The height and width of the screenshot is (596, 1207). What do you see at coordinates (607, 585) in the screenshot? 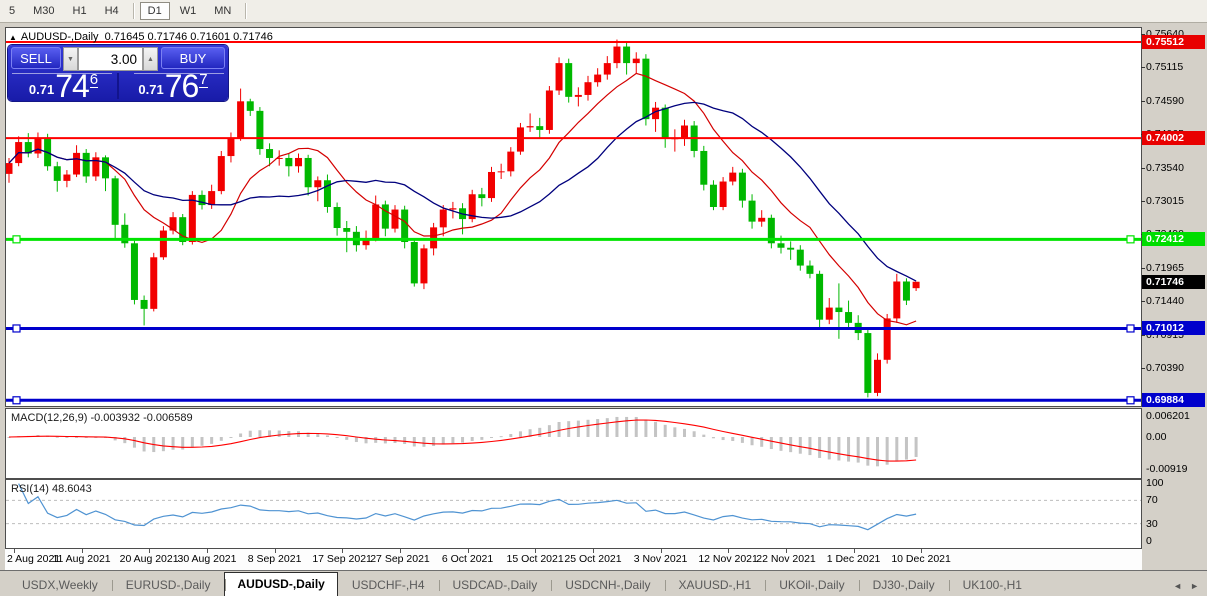
I see `tab-usdcnh-daily: USDCNH-,Daily` at bounding box center [607, 585].